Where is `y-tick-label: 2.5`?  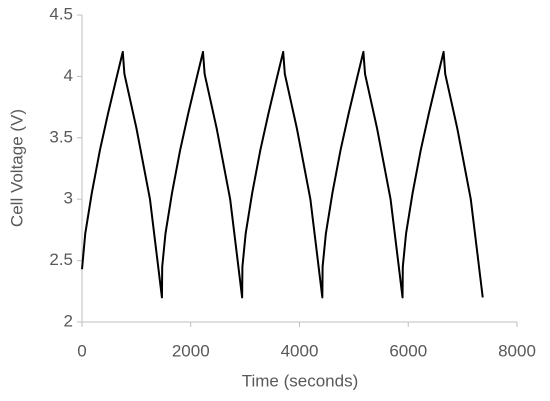 y-tick-label: 2.5 is located at coordinates (61, 259).